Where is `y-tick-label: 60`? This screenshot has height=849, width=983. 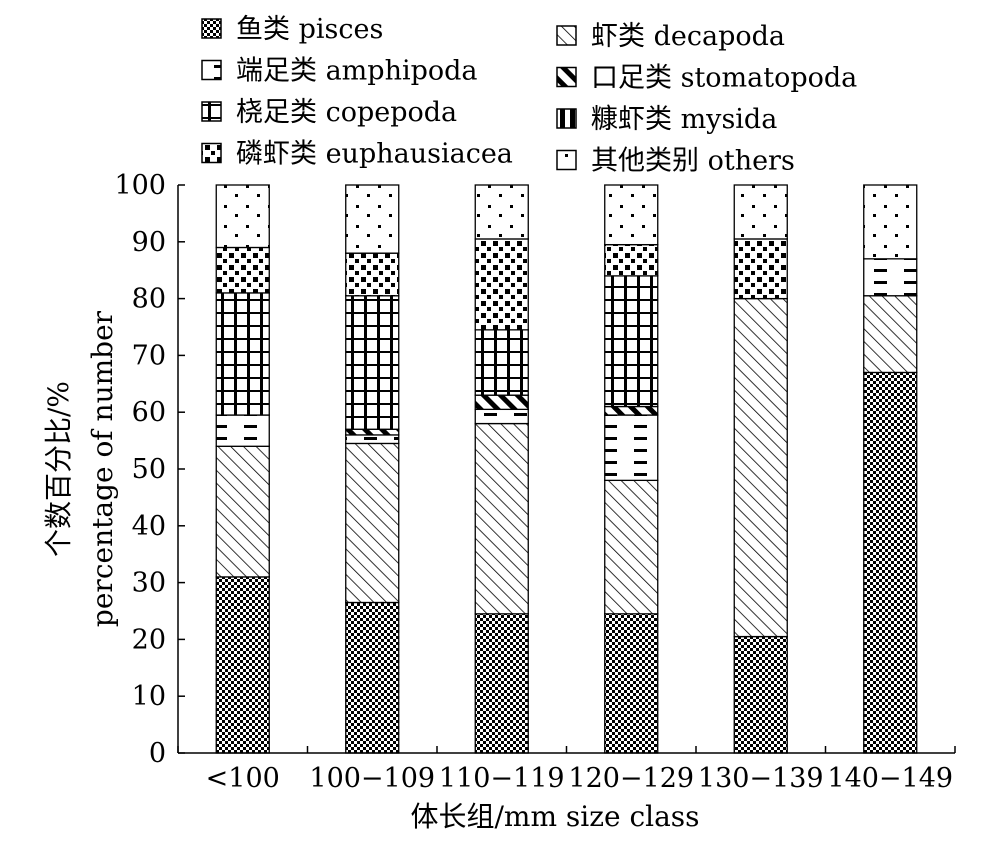 y-tick-label: 60 is located at coordinates (149, 412).